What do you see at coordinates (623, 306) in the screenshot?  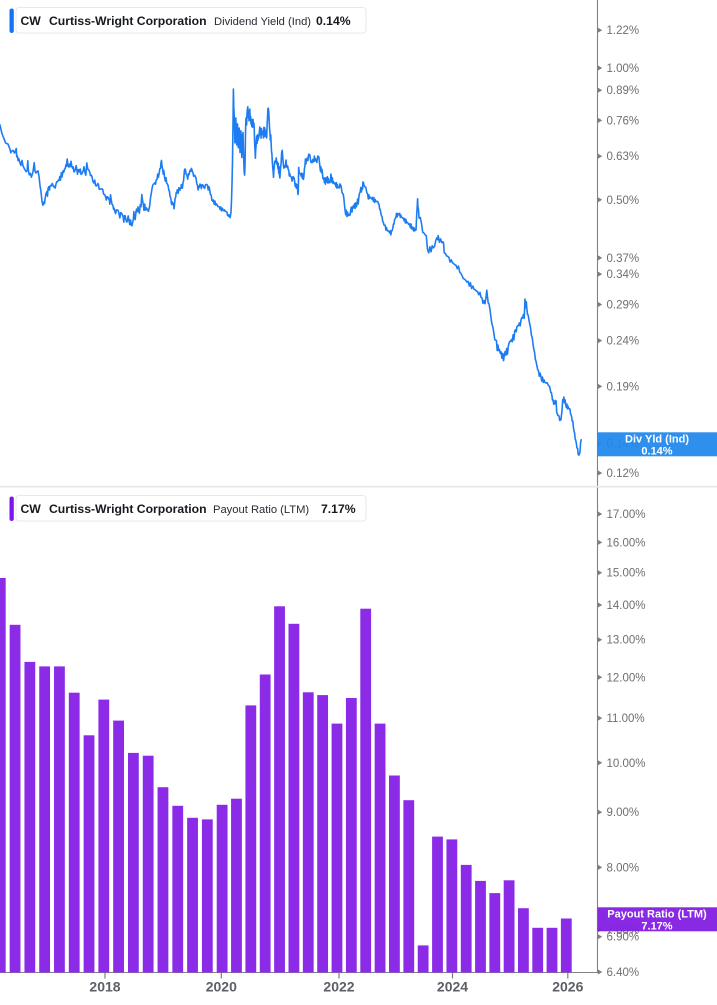 I see `svg-text: 0.29%` at bounding box center [623, 306].